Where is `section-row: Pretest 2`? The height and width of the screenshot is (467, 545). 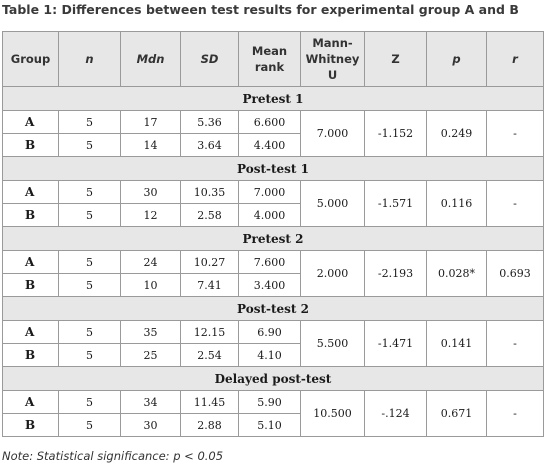
section-row: Pretest 2 is located at coordinates (273, 238).